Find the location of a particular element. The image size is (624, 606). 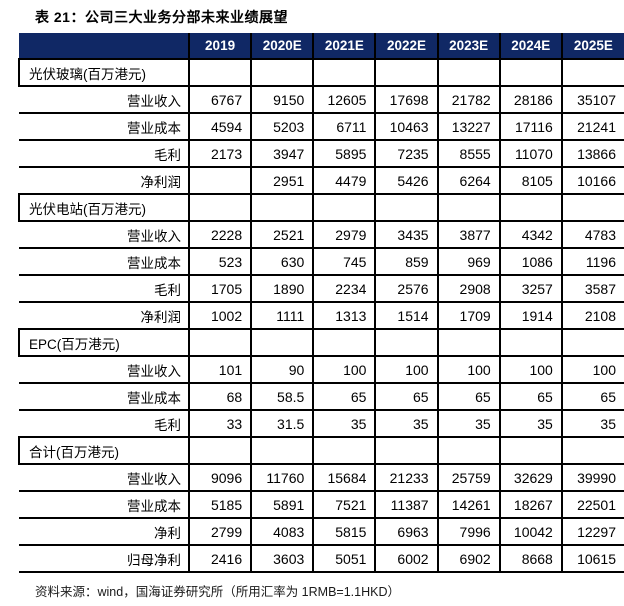

cell-value: 5185 is located at coordinates (219, 504).